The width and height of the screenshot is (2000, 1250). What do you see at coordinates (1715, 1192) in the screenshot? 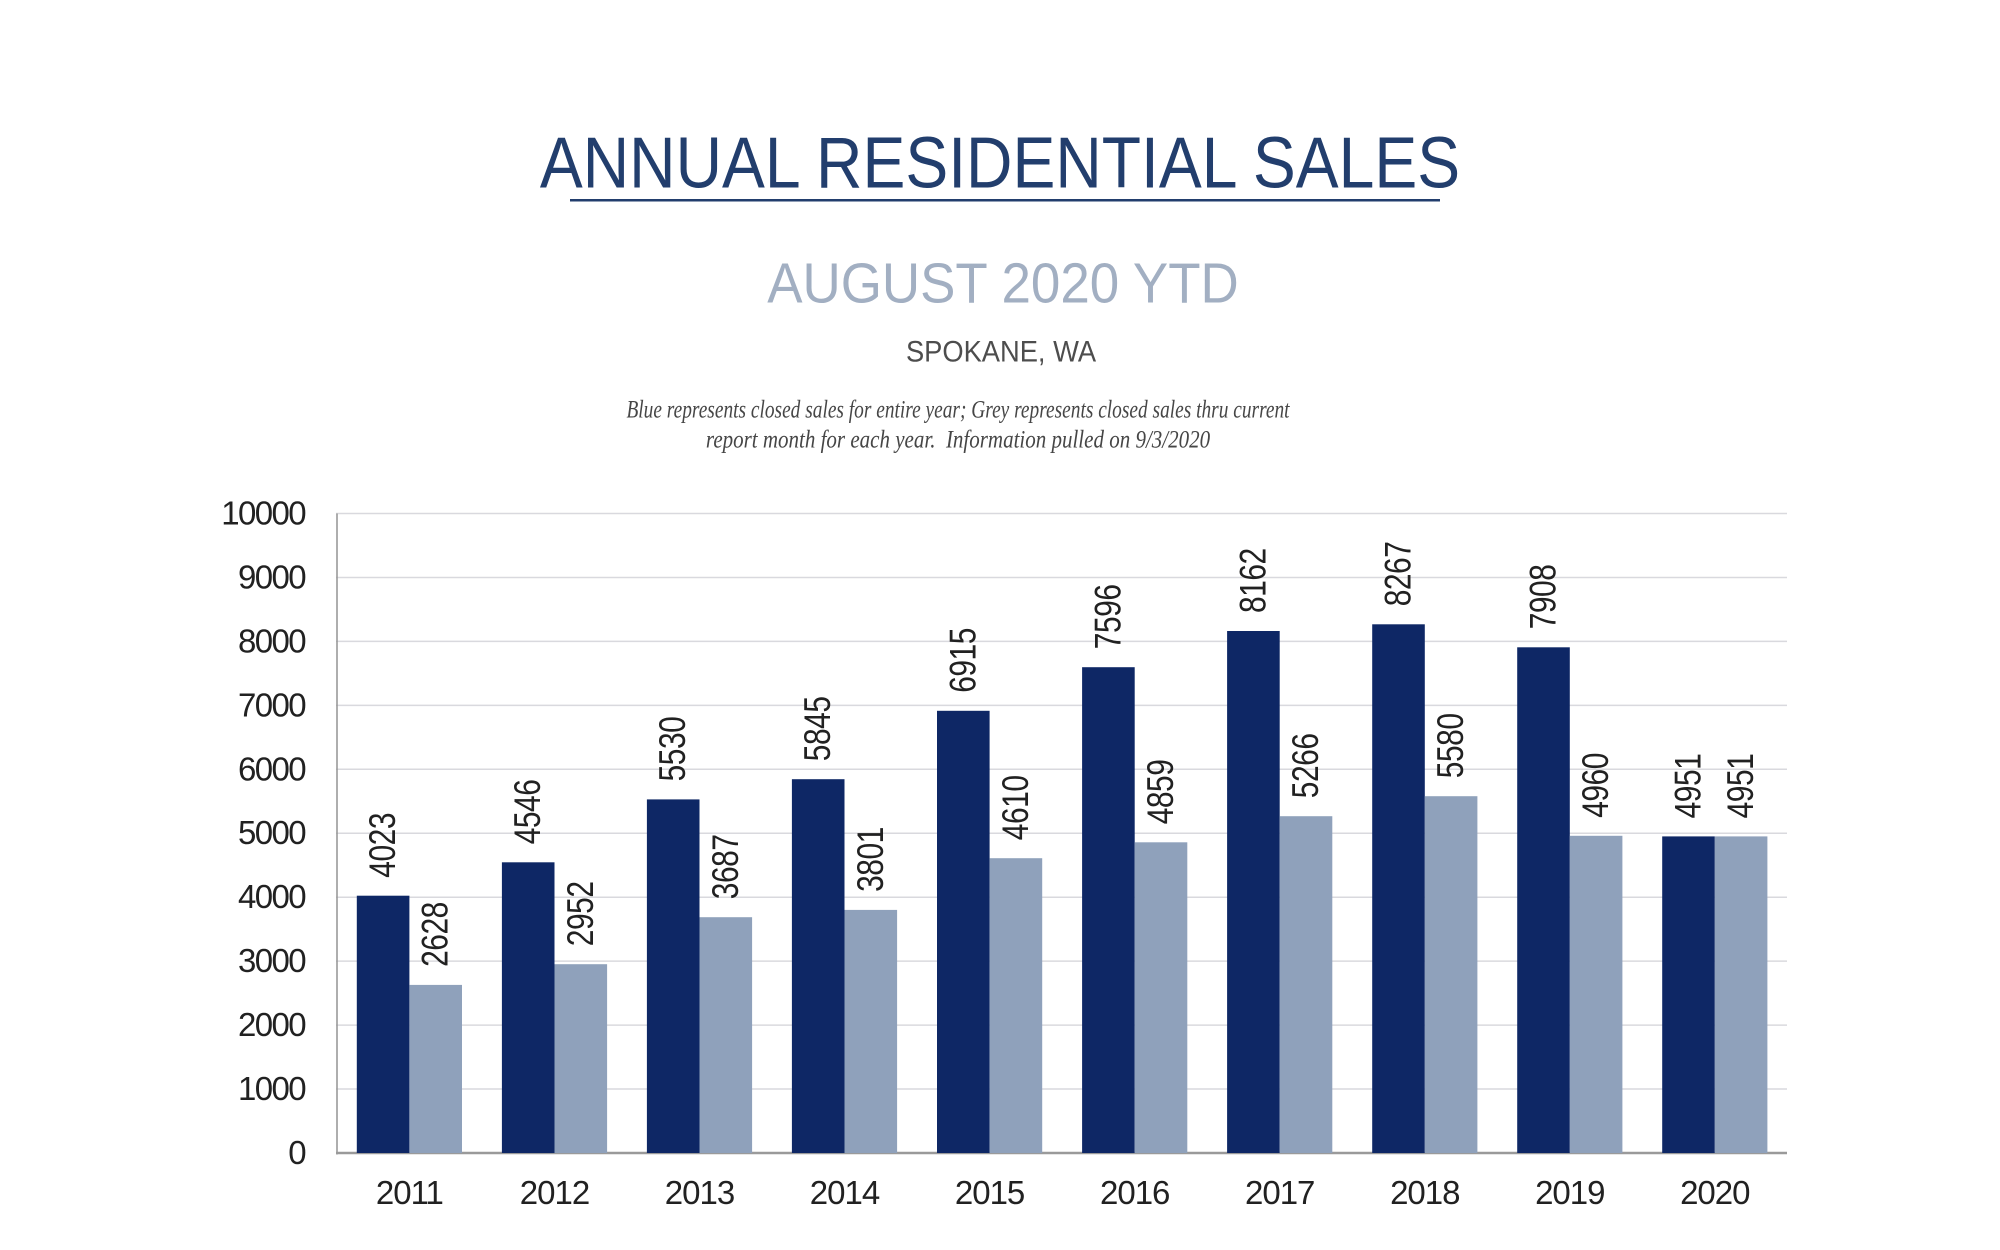
I see `svg-text: 2020` at bounding box center [1715, 1192].